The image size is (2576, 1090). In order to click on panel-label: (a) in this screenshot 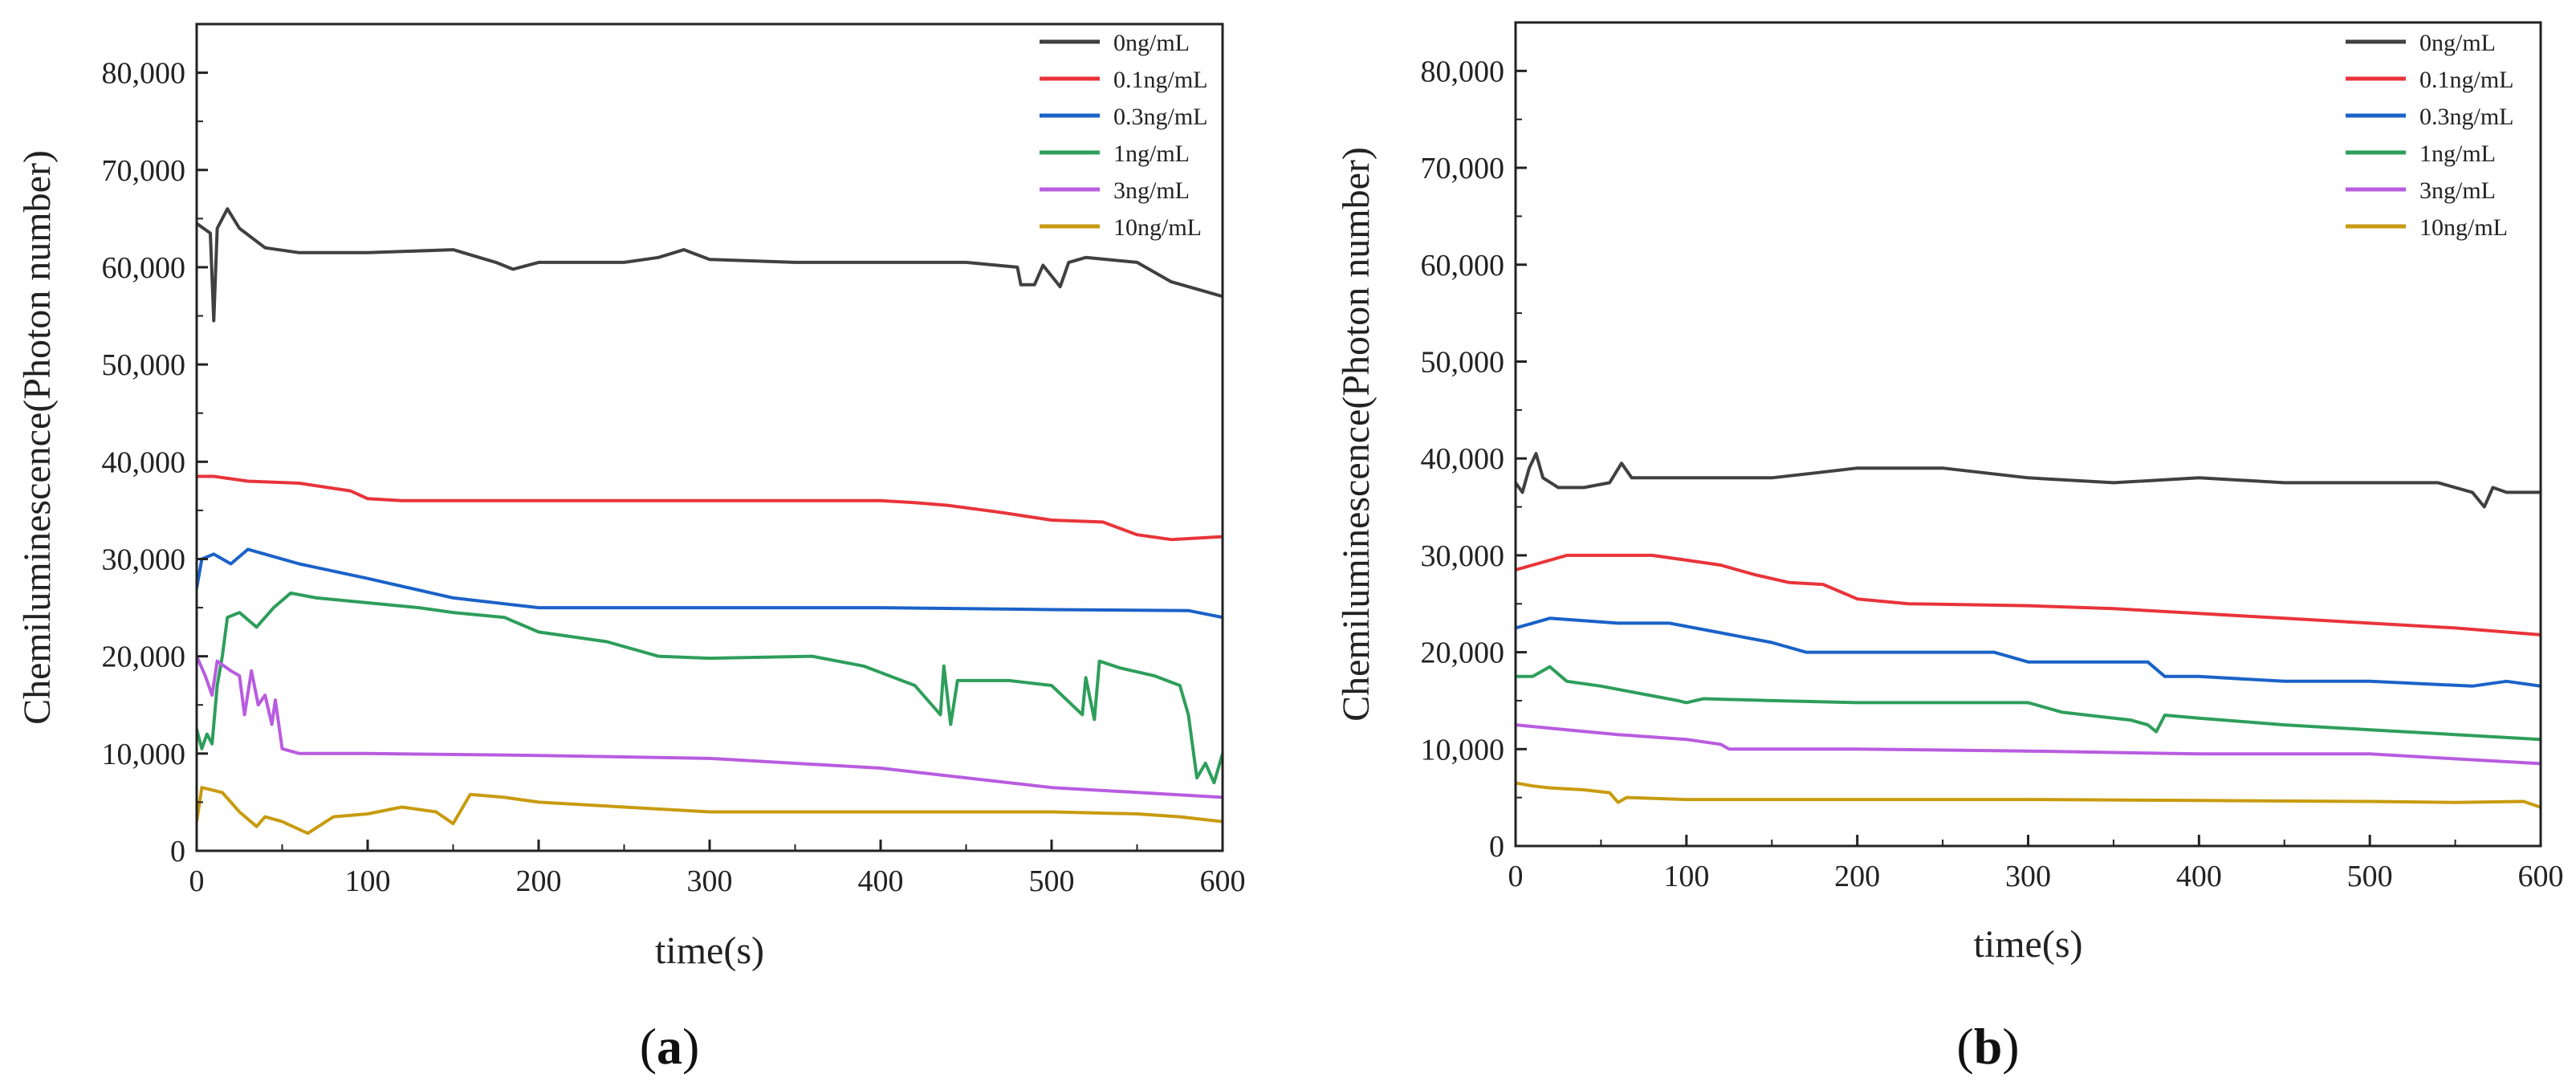, I will do `click(670, 1046)`.